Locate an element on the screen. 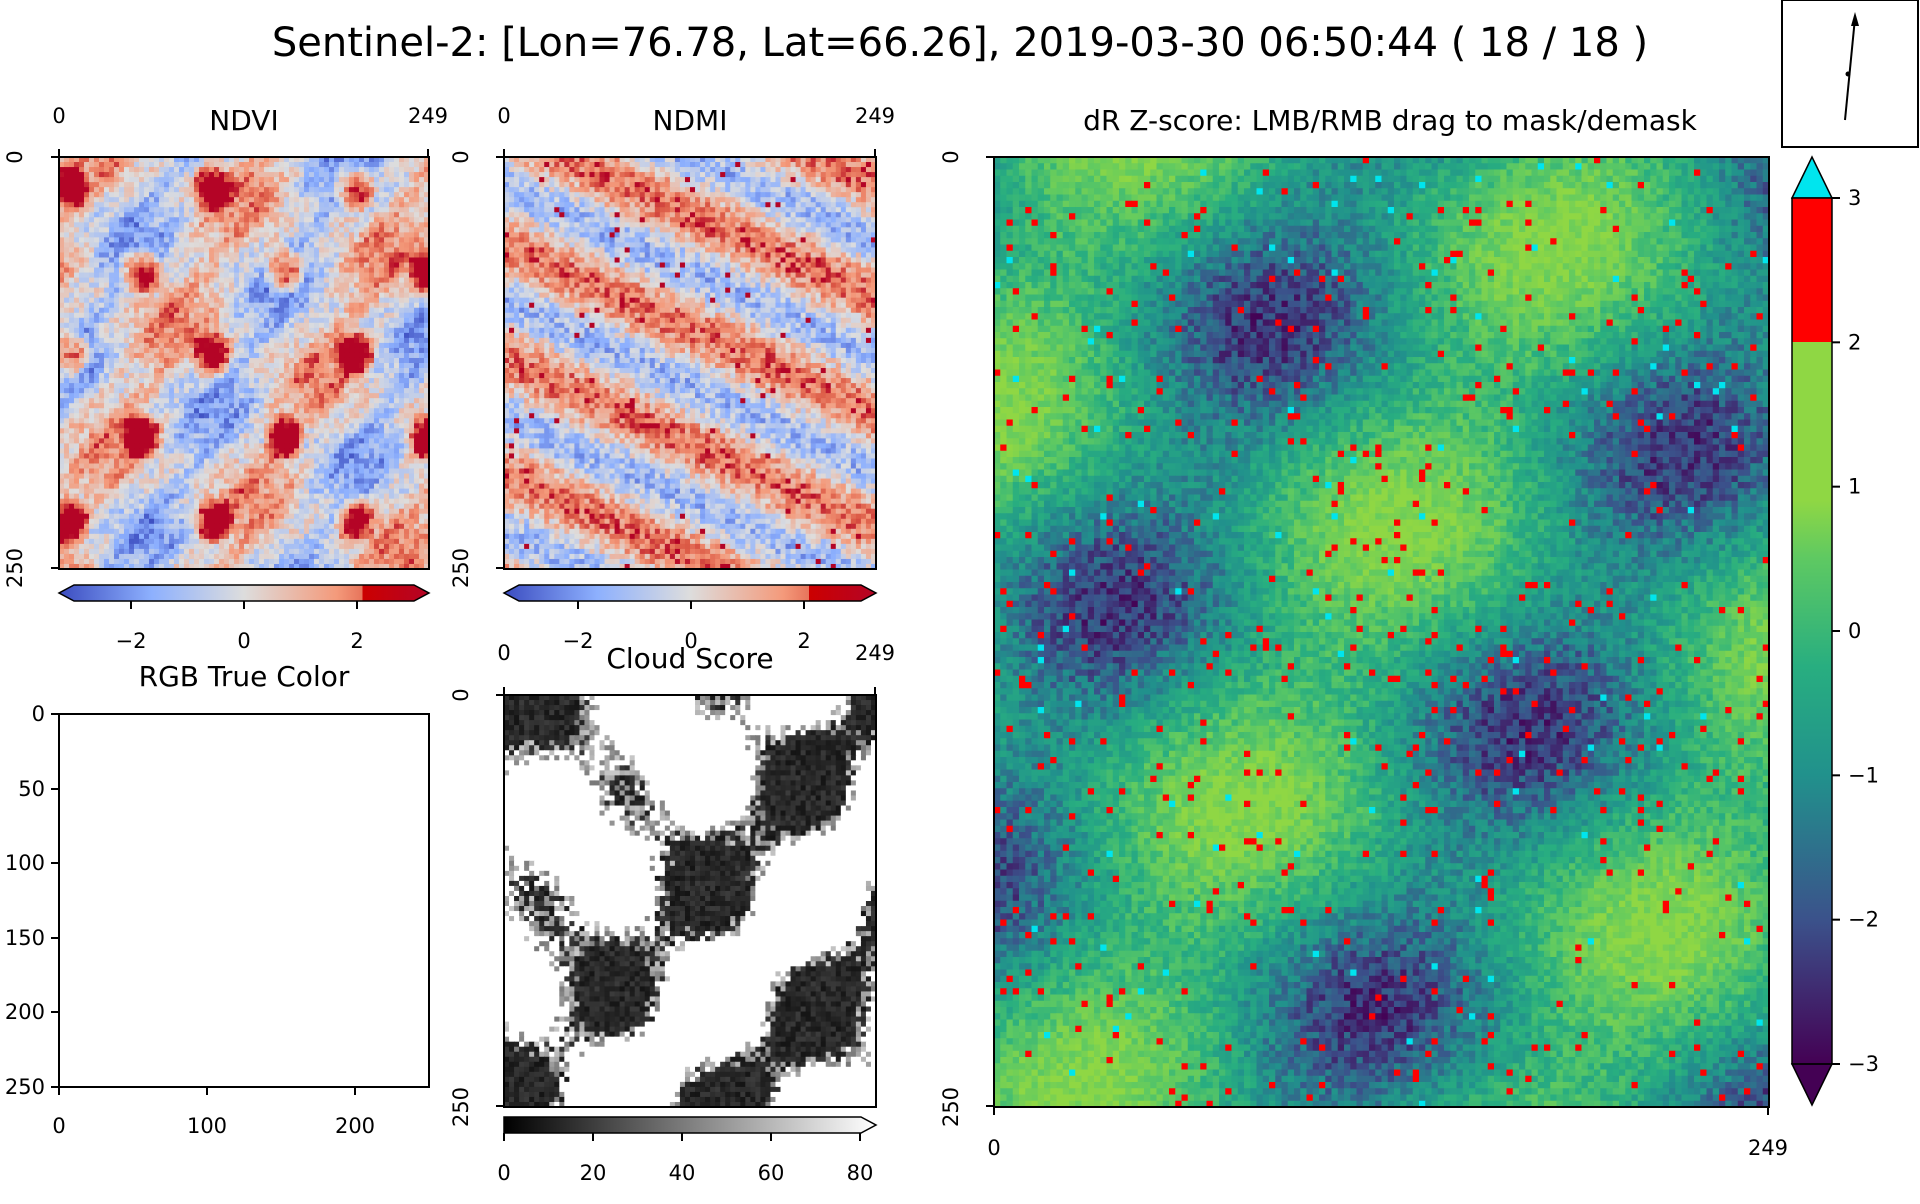  zscore-ytick-0: 0 is located at coordinates (951, 156).